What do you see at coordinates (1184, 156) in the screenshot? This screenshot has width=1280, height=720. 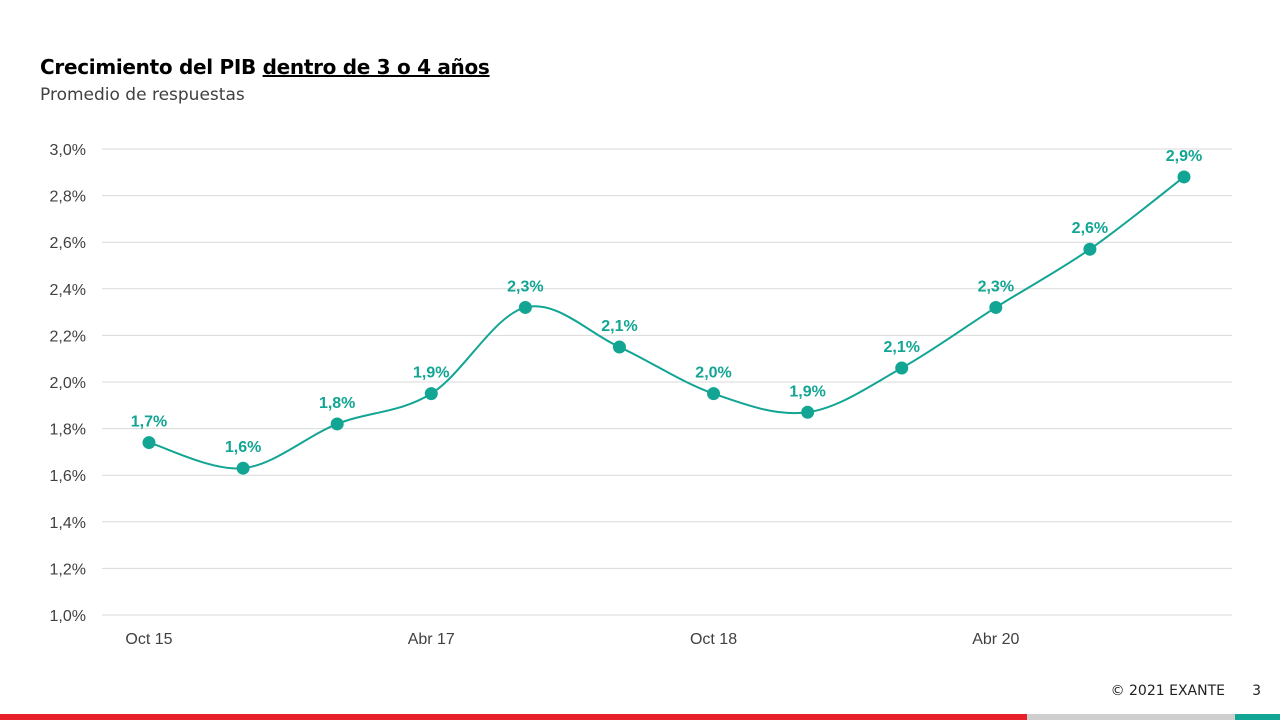 I see `data-label: 2,9%` at bounding box center [1184, 156].